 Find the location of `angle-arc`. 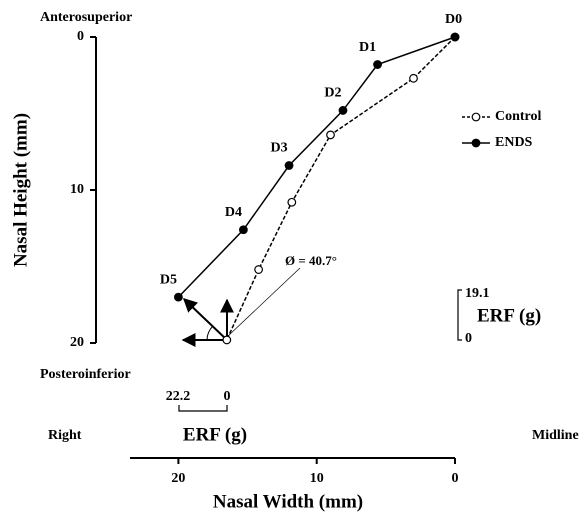

angle-arc is located at coordinates (210, 333).